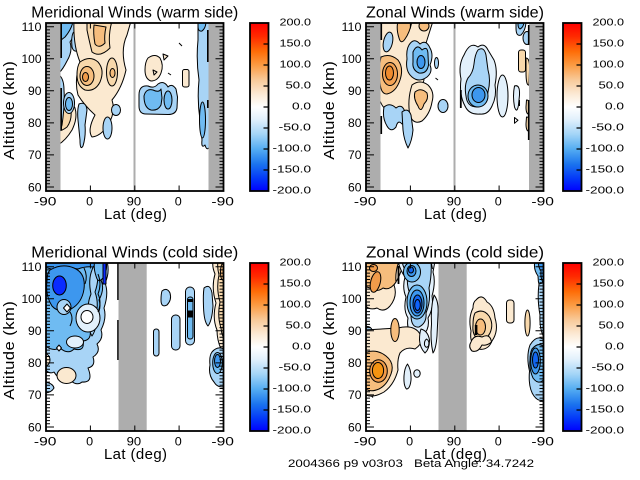  Describe the element at coordinates (455, 12) in the screenshot. I see `svg-text: Zonal Winds (warm side)` at that location.